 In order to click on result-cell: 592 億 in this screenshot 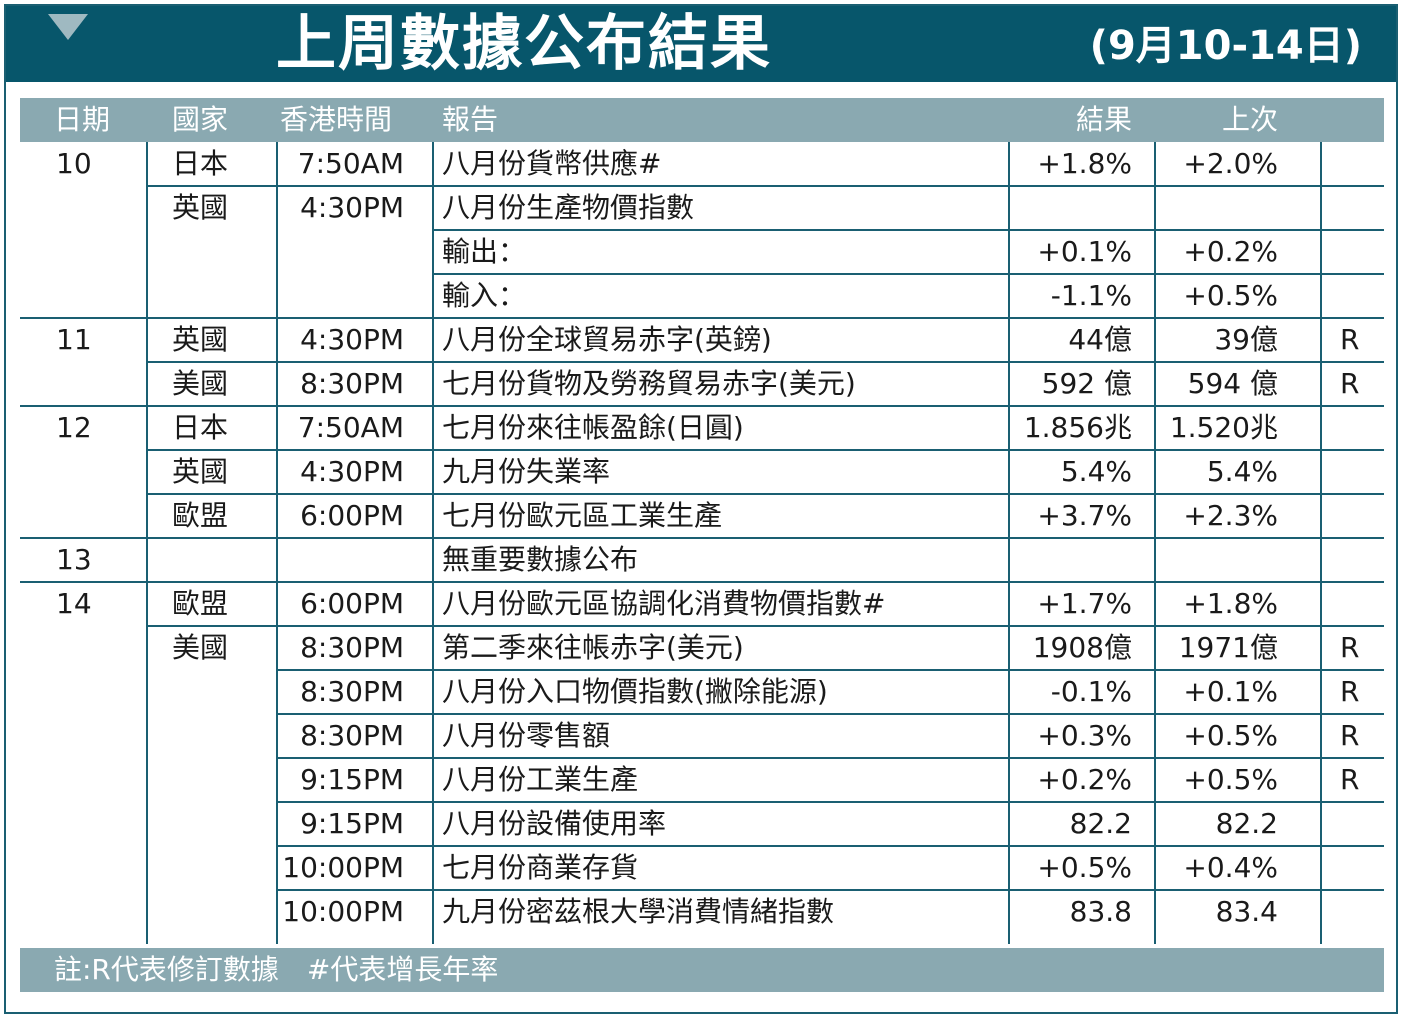, I will do `click(1086, 383)`.